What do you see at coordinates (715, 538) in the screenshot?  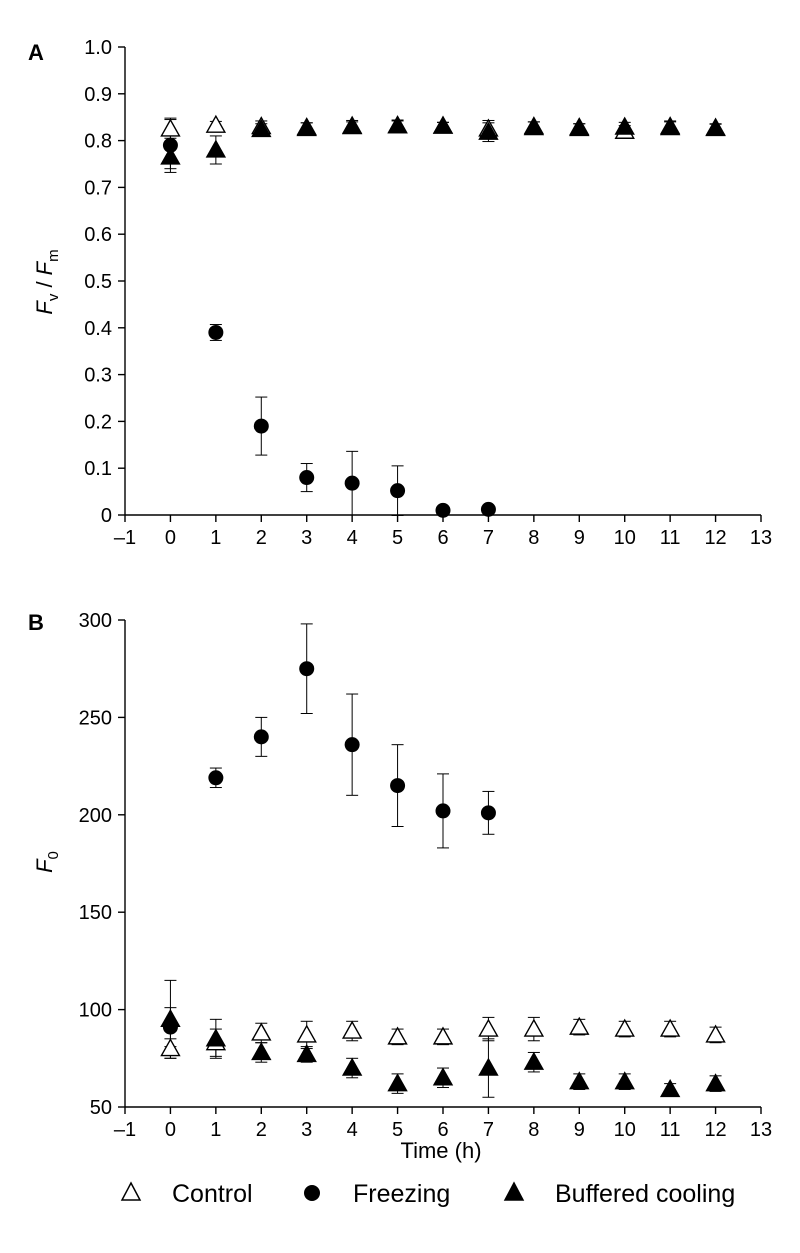 I see `panel-a-x-tick-label: 12` at bounding box center [715, 538].